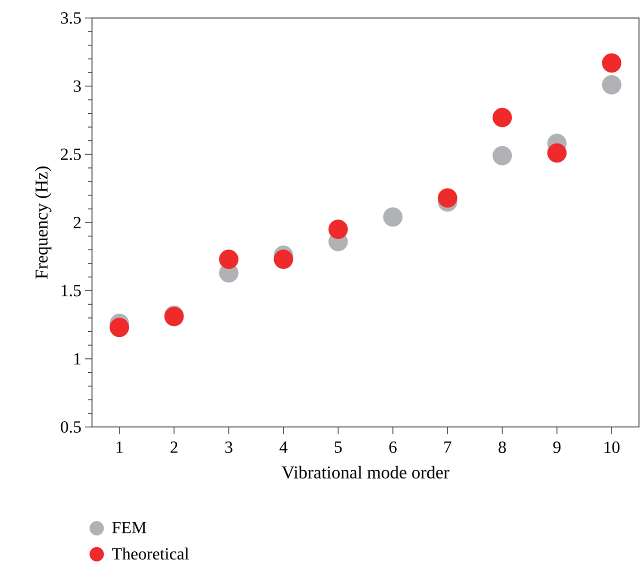 The width and height of the screenshot is (642, 575). What do you see at coordinates (228, 447) in the screenshot?
I see `x-tick-label: 3` at bounding box center [228, 447].